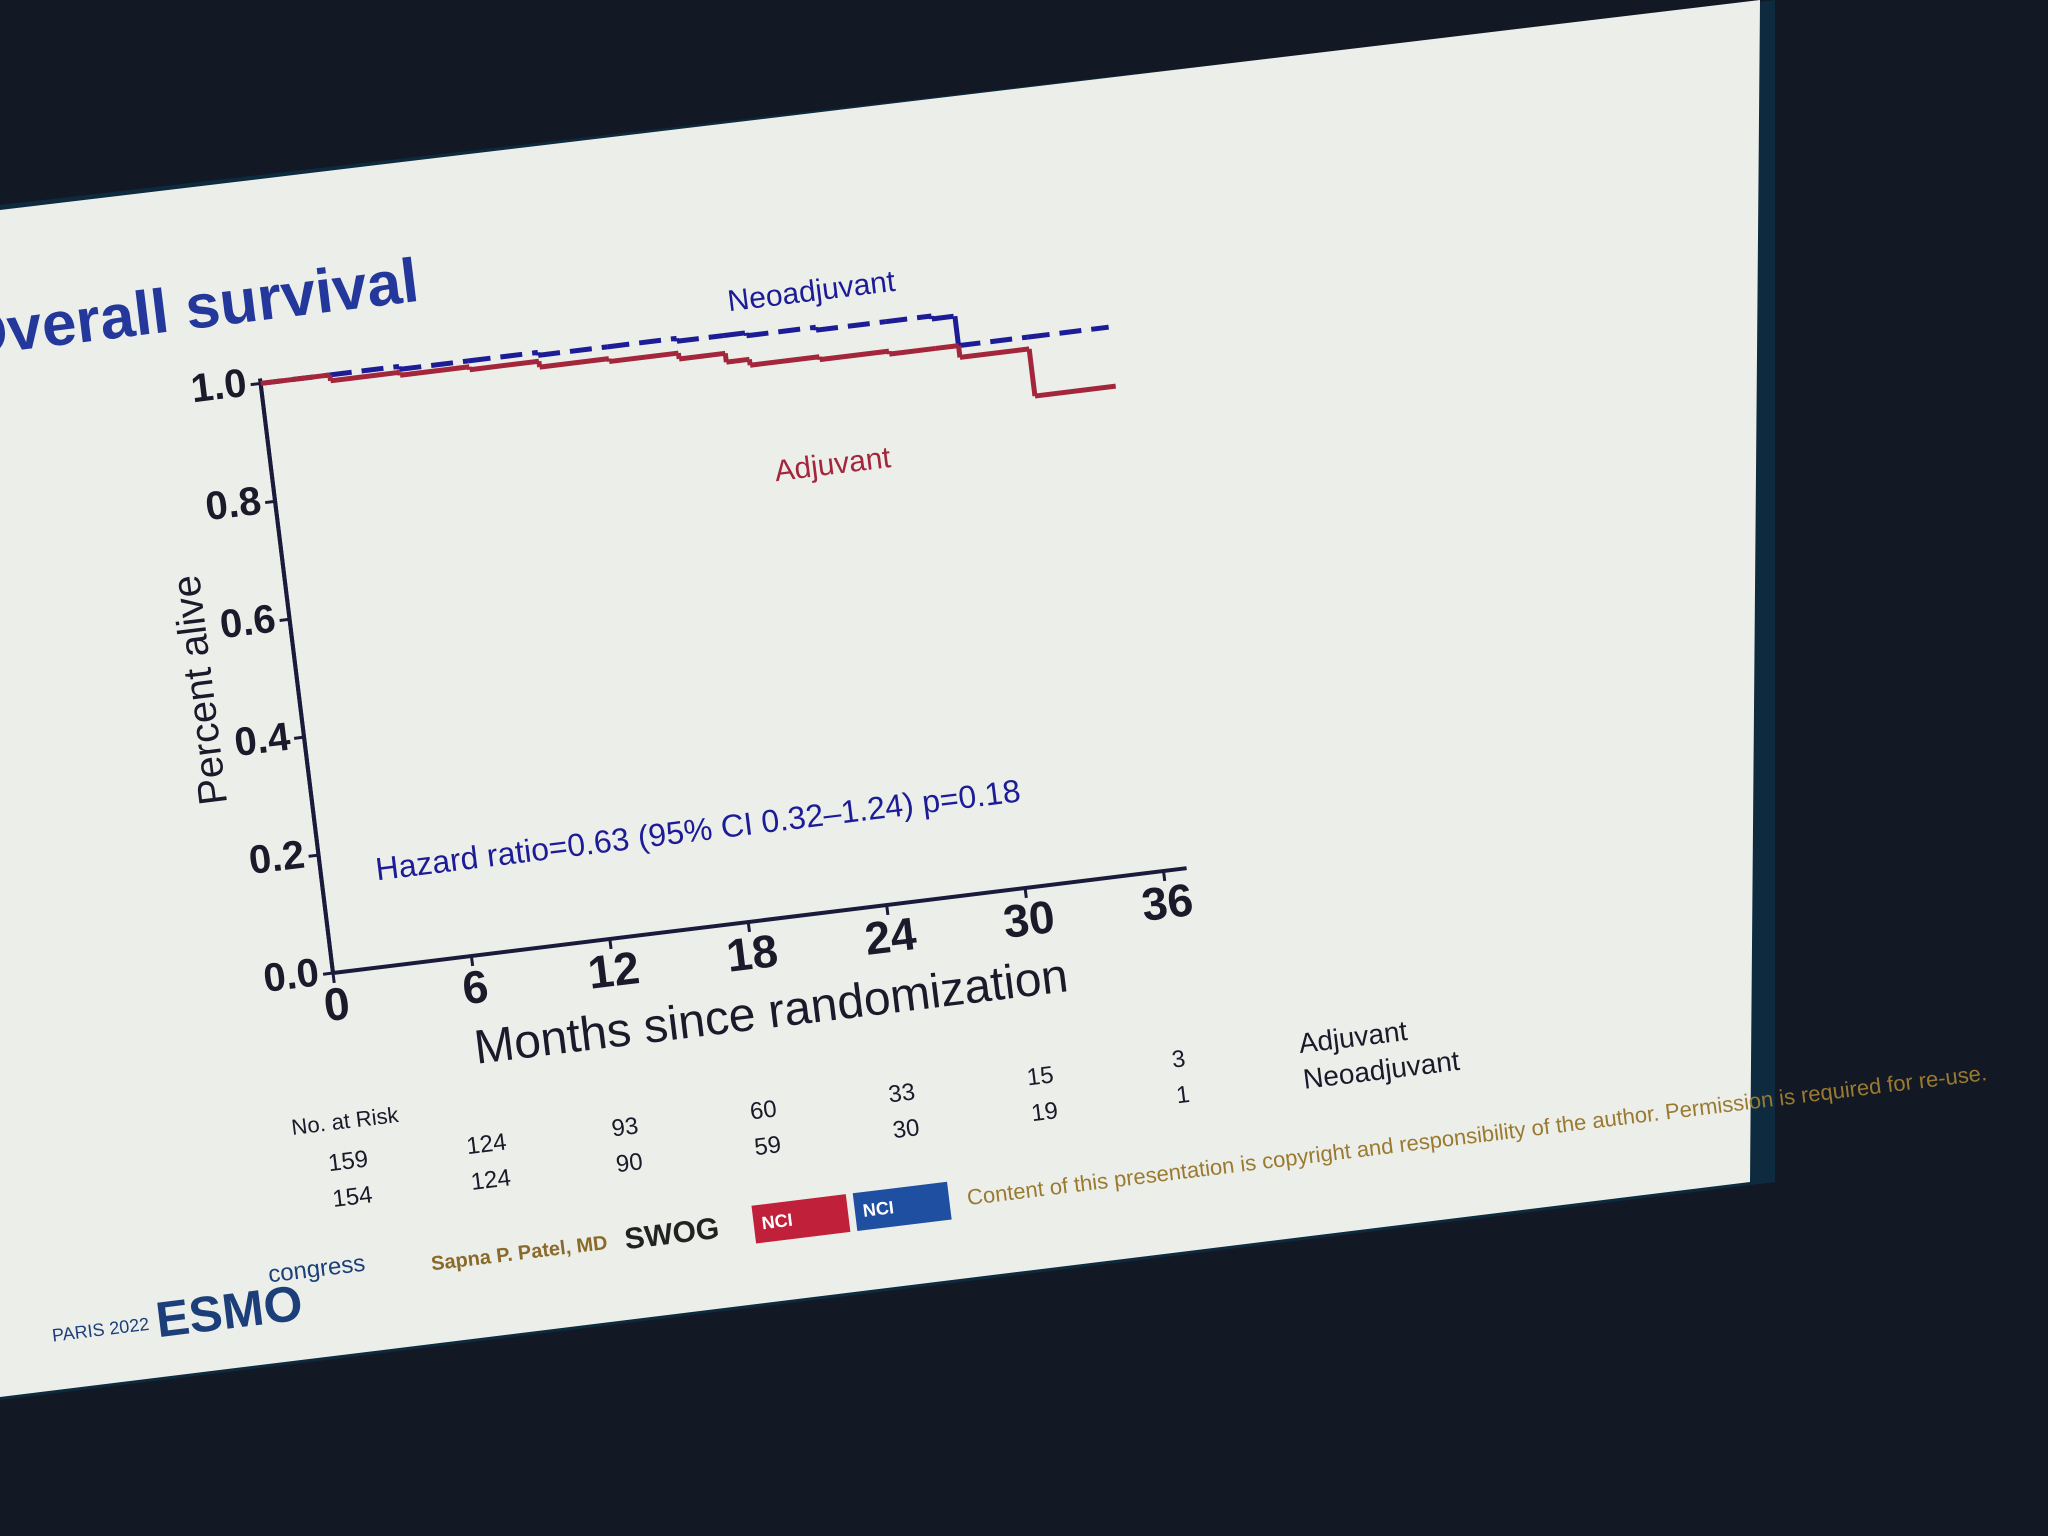 The image size is (2048, 1536). I want to click on x-tick-label: 12, so click(613, 970).